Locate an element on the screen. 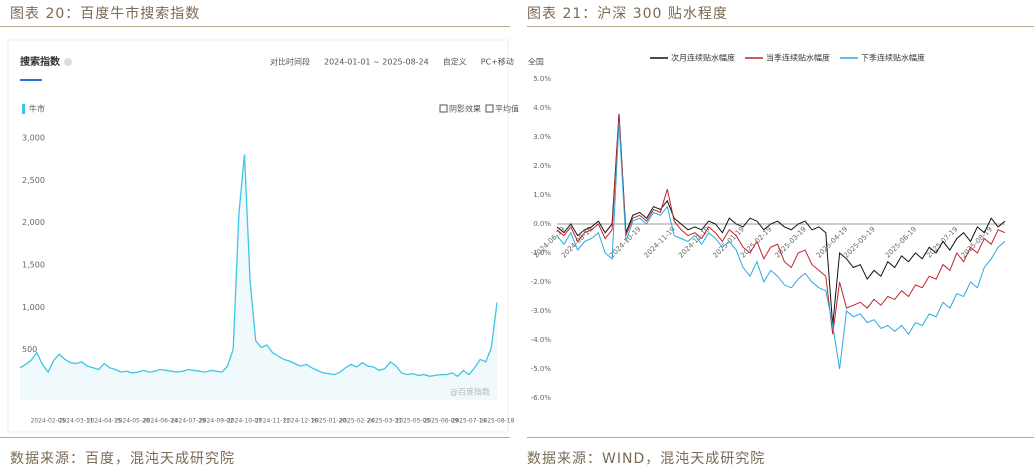 This screenshot has height=474, width=1034. y-tick-label: 5.0% is located at coordinates (542, 79).